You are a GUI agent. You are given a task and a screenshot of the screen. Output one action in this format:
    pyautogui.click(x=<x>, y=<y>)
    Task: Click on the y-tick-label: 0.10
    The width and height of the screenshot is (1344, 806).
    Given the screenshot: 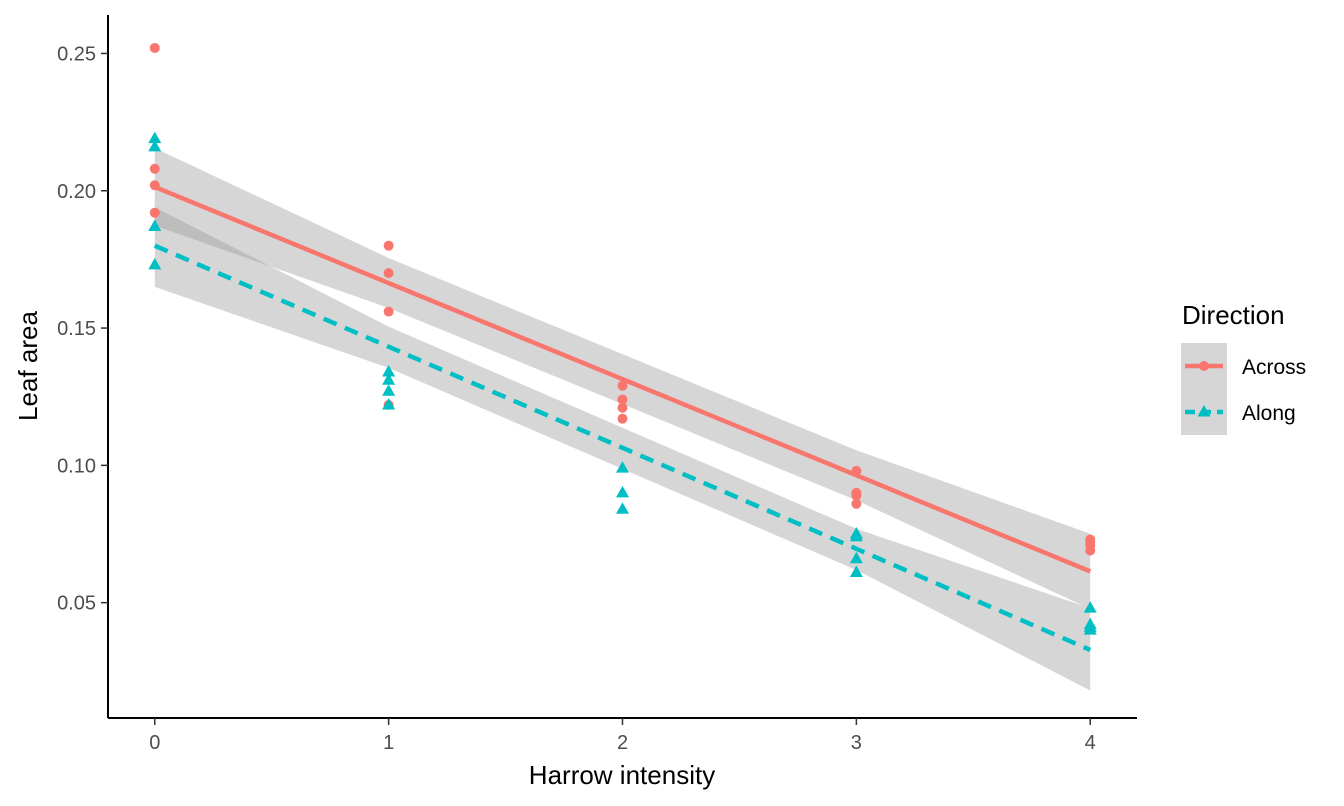 What is the action you would take?
    pyautogui.click(x=76, y=466)
    